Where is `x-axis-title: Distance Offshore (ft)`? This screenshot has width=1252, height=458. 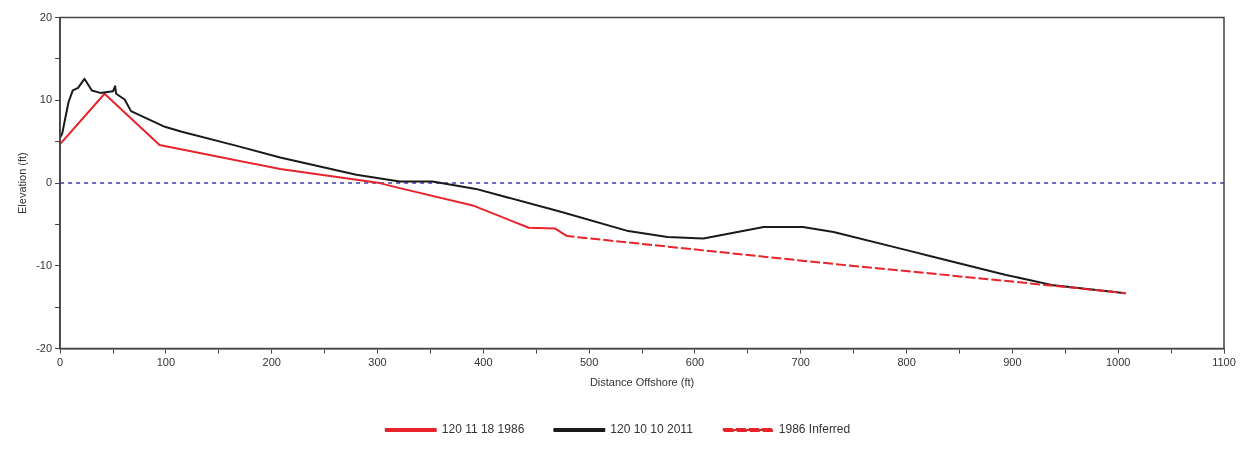 x-axis-title: Distance Offshore (ft) is located at coordinates (642, 382).